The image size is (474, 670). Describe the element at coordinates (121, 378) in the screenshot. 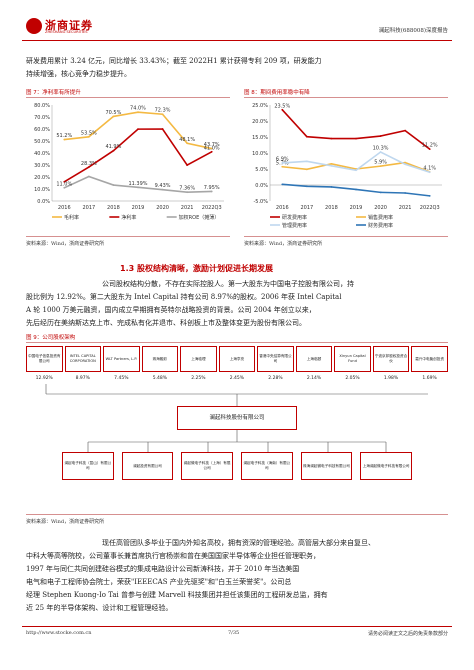

I see `shareholder-pct: 7.45%` at that location.